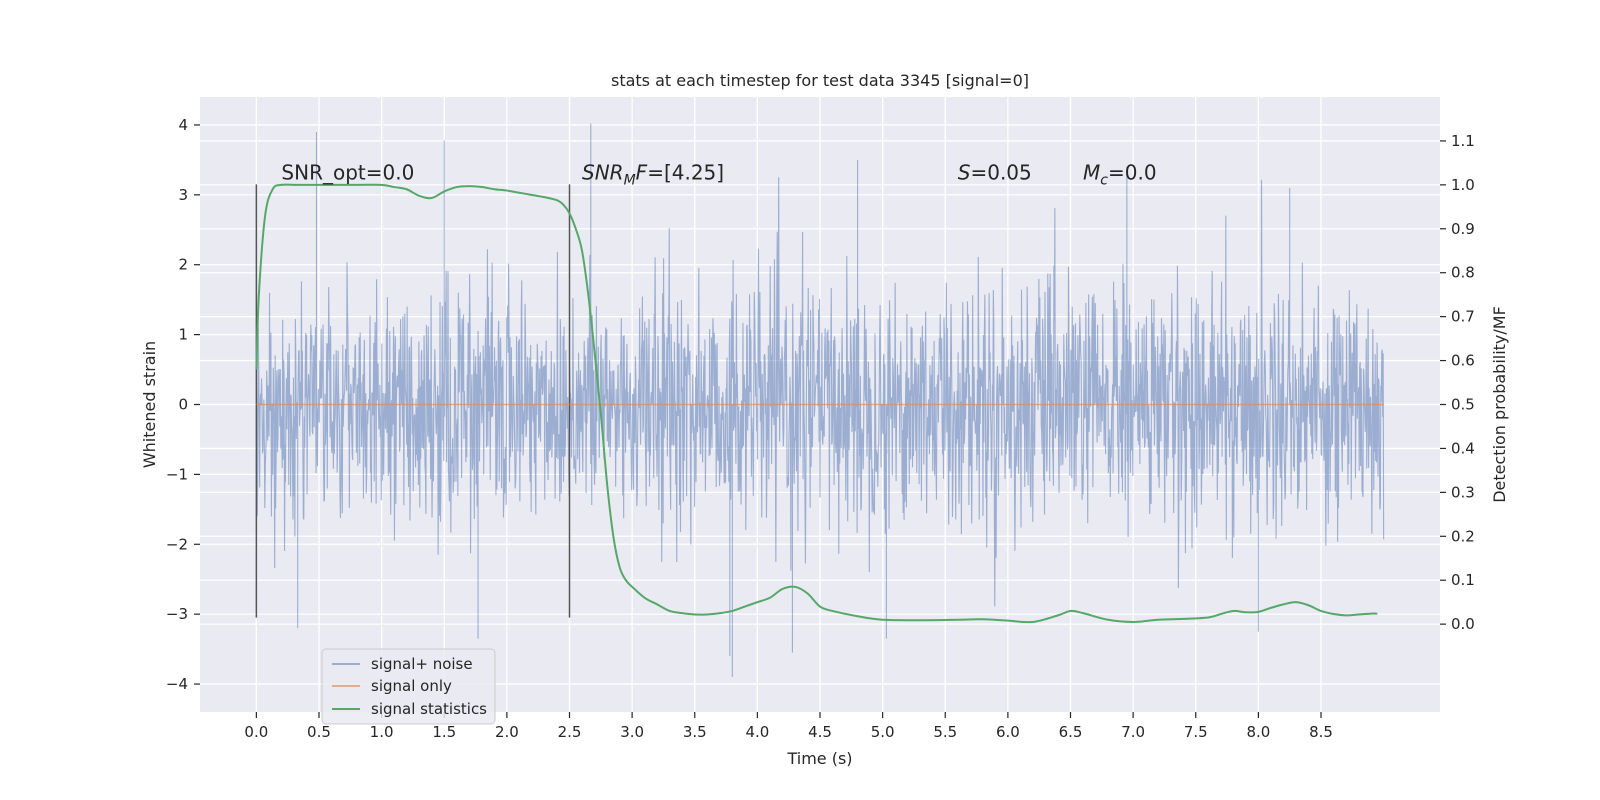 This screenshot has height=800, width=1600. I want to click on right-y-axis-label: Detection probability/MF, so click(1499, 404).